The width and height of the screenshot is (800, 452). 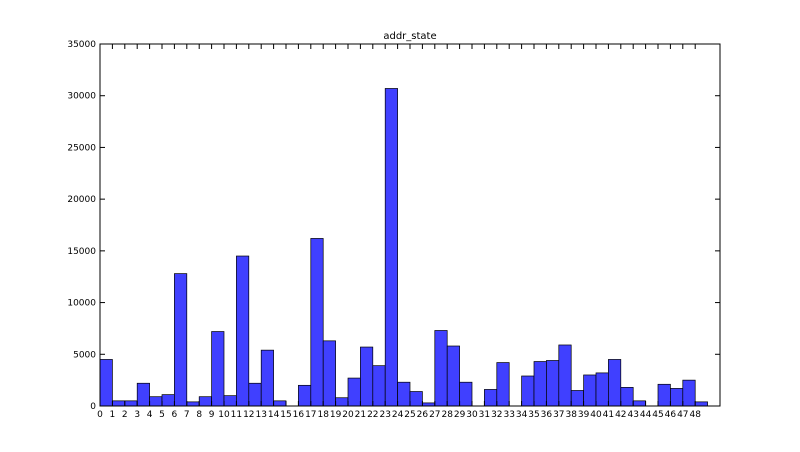 What do you see at coordinates (409, 36) in the screenshot?
I see `chart-title: addr_state` at bounding box center [409, 36].